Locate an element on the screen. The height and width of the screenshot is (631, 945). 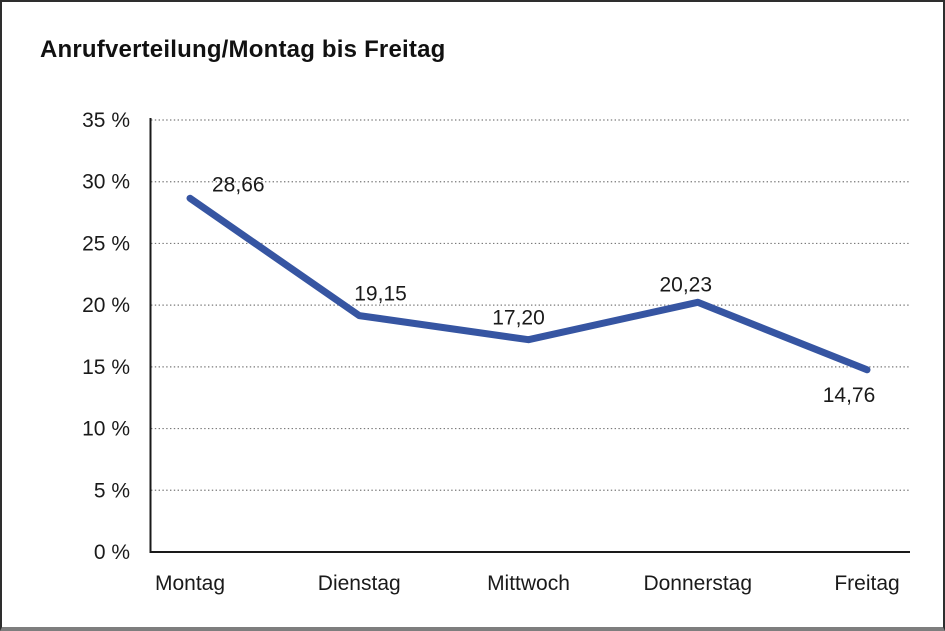
y-tick-label: 20 % is located at coordinates (106, 305).